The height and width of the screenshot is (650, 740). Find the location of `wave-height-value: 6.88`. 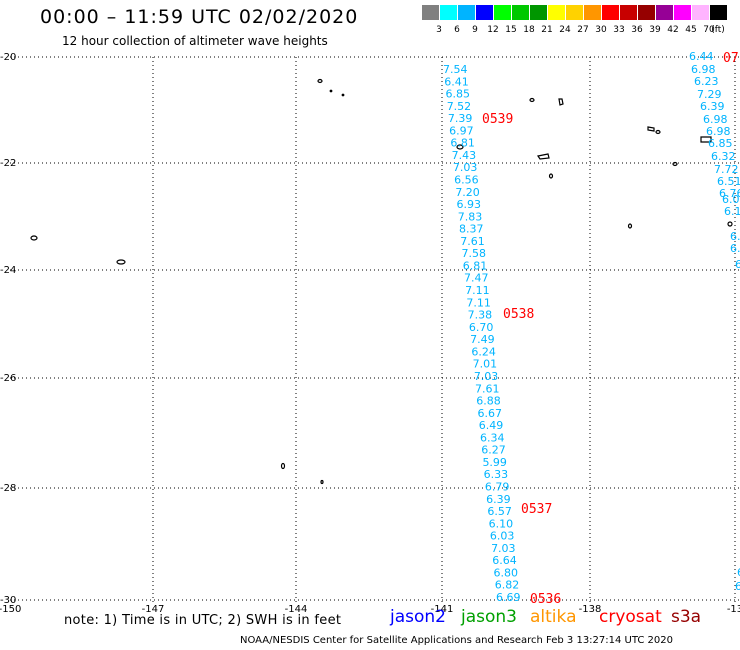

wave-height-value: 6.88 is located at coordinates (488, 401).